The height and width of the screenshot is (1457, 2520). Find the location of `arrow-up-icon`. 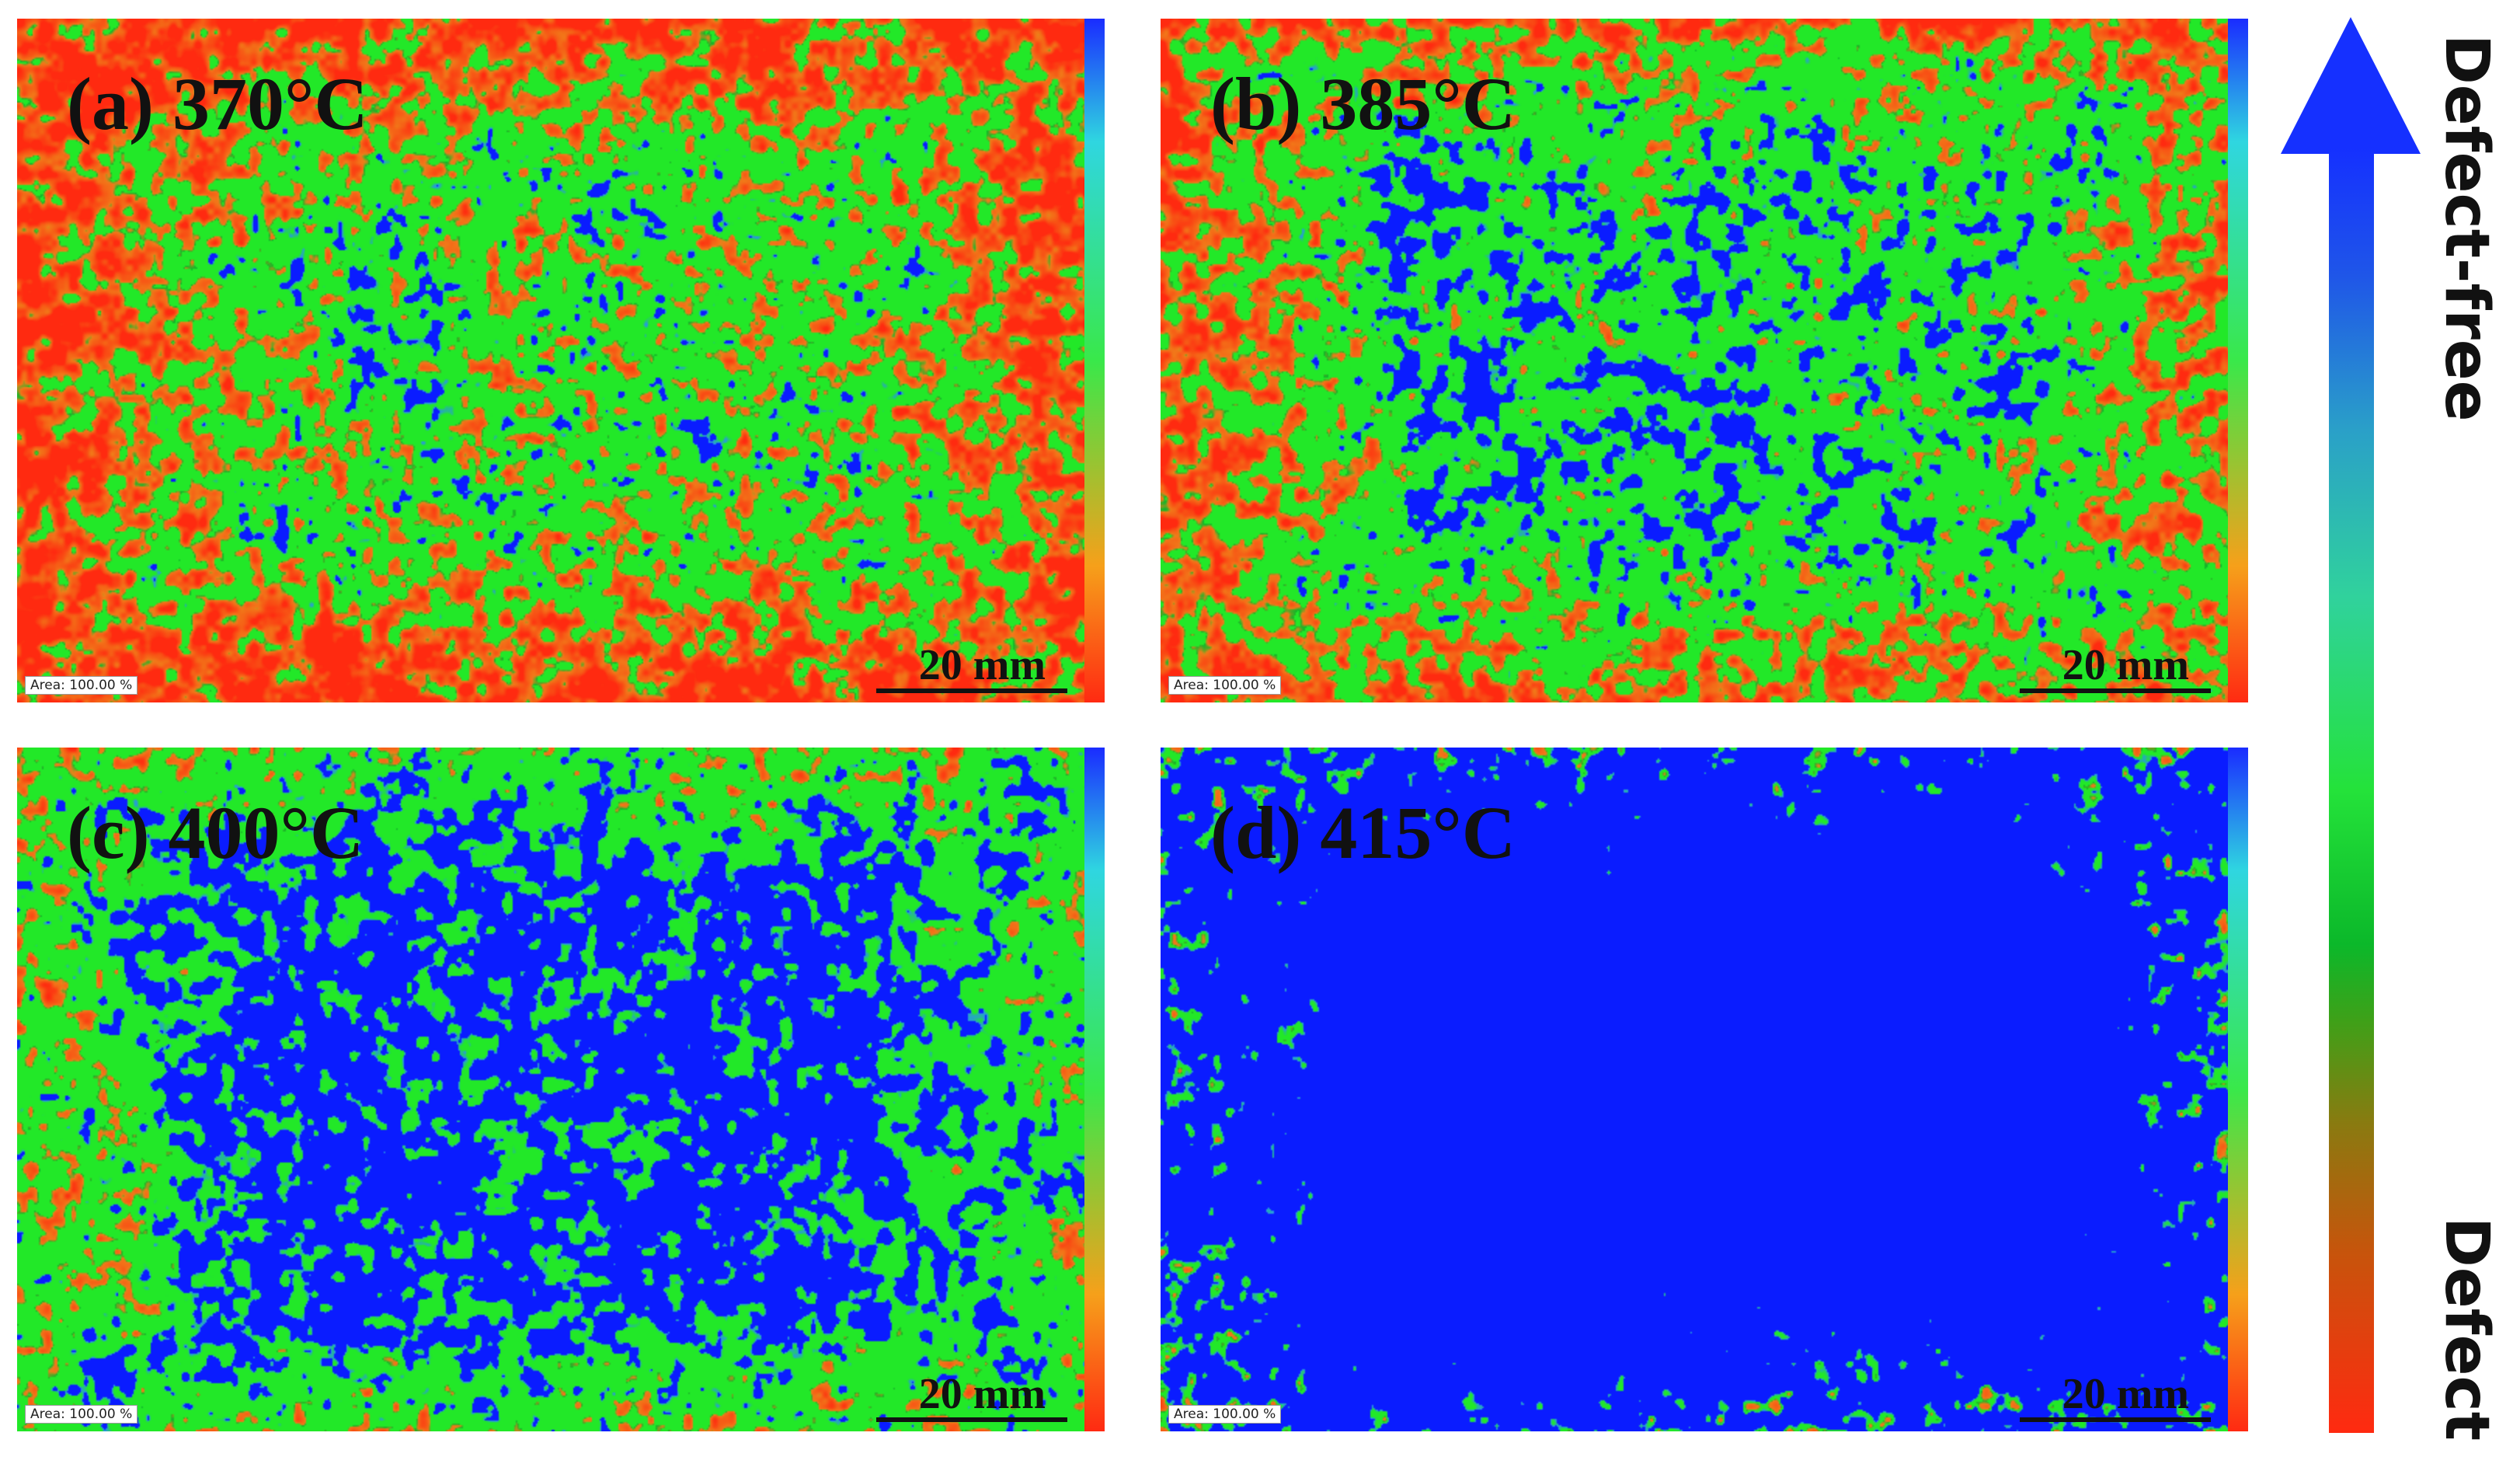

arrow-up-icon is located at coordinates (2351, 85).